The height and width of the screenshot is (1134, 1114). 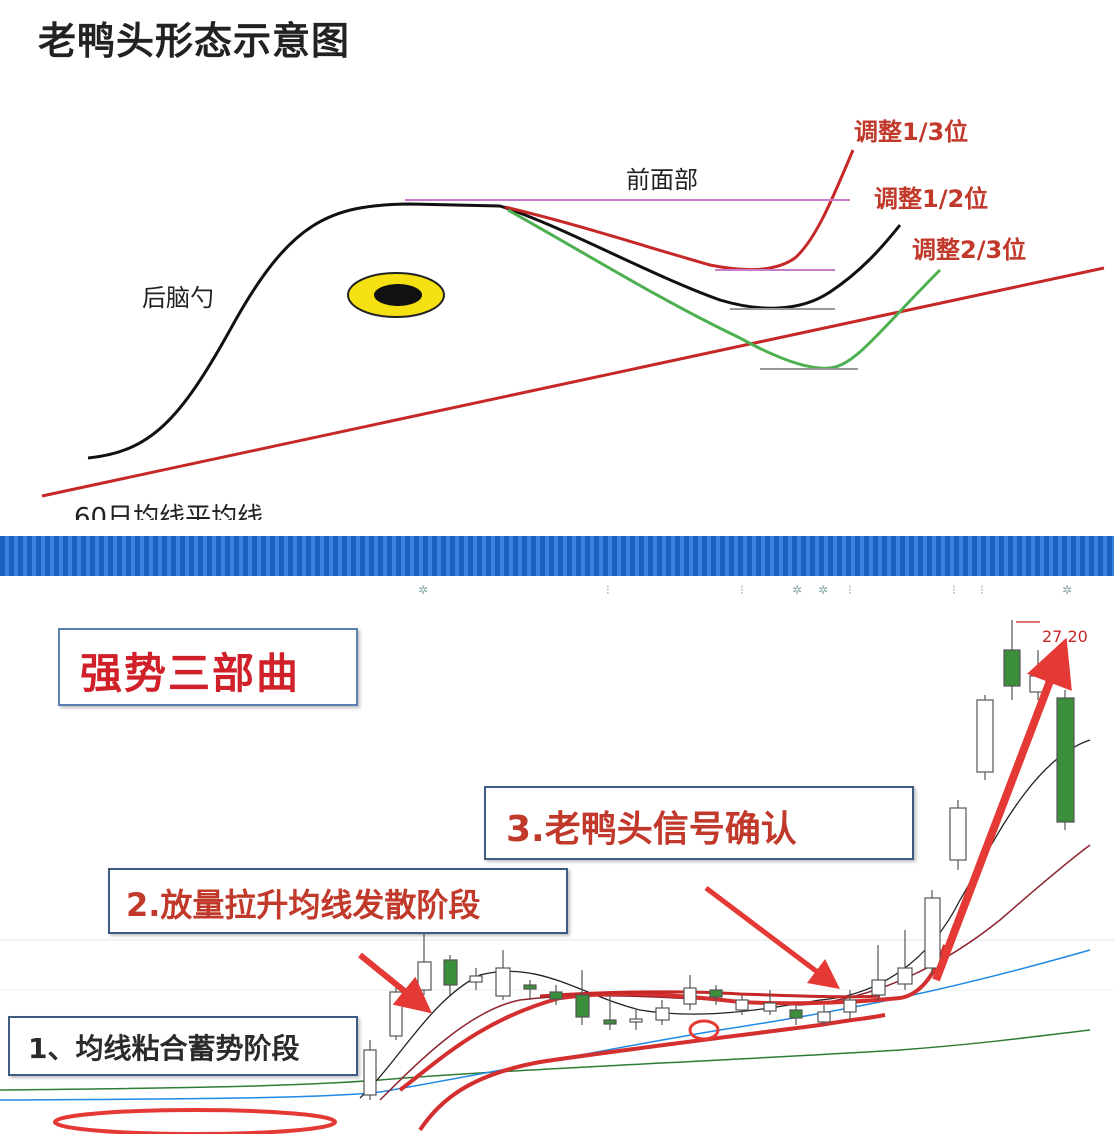 What do you see at coordinates (662, 180) in the screenshot?
I see `label-front-head: 前面部` at bounding box center [662, 180].